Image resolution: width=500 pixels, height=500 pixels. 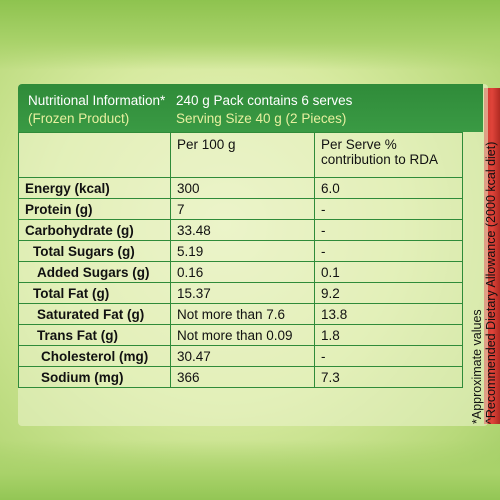 What do you see at coordinates (264, 100) in the screenshot?
I see `pack-info: 240 g Pack contains 6 serves` at bounding box center [264, 100].